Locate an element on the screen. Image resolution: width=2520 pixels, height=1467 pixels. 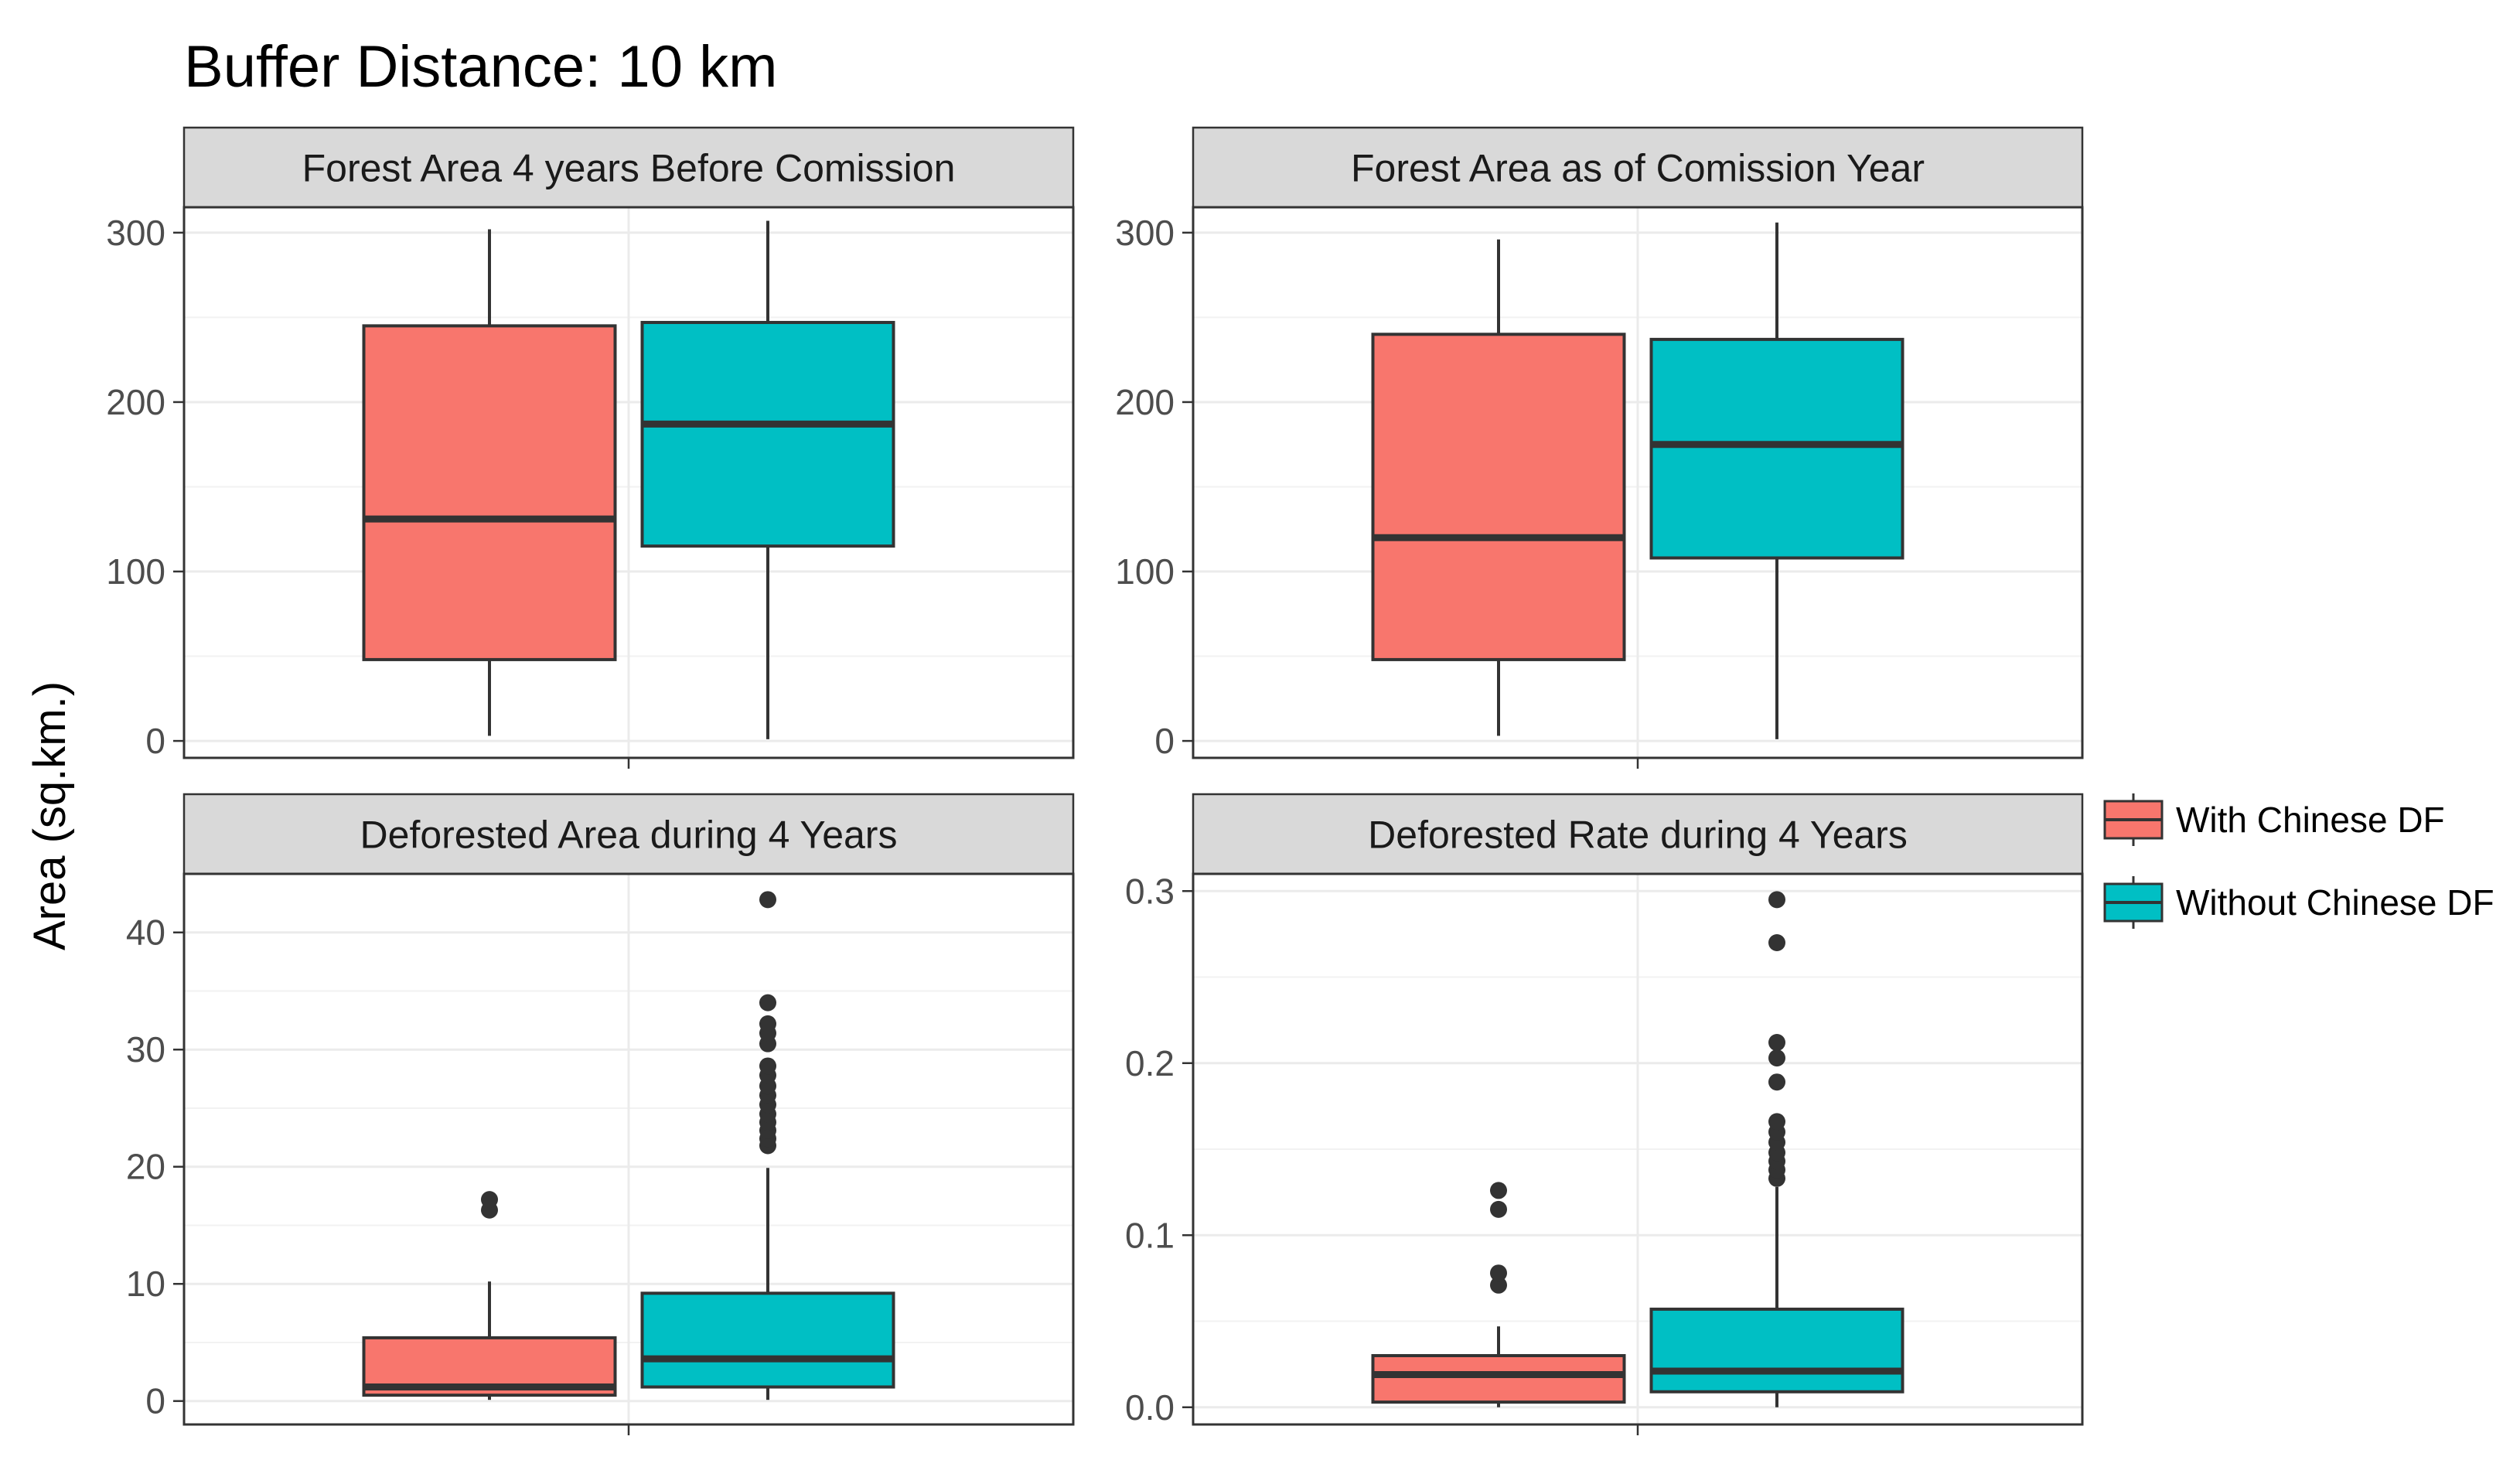
y-tick-label: 0.2 is located at coordinates (1150, 1063).